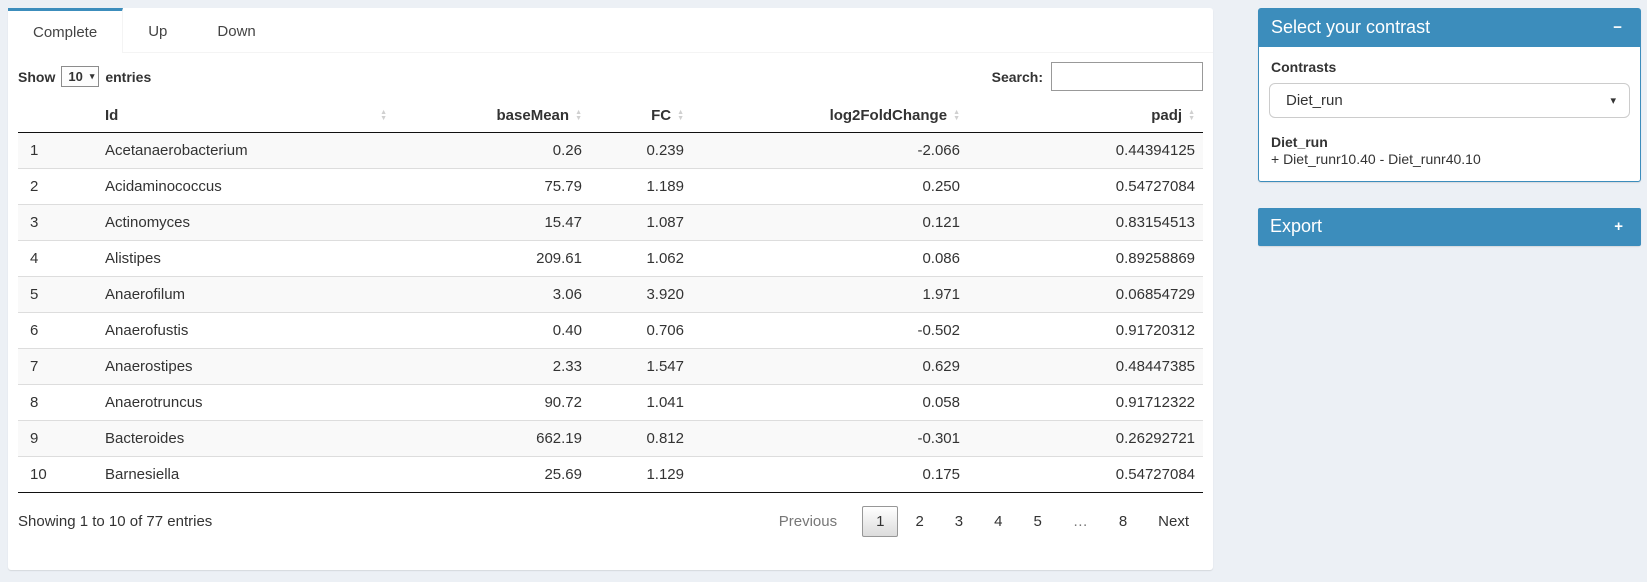 The height and width of the screenshot is (582, 1647). What do you see at coordinates (37, 76) in the screenshot?
I see `show-label: Show` at bounding box center [37, 76].